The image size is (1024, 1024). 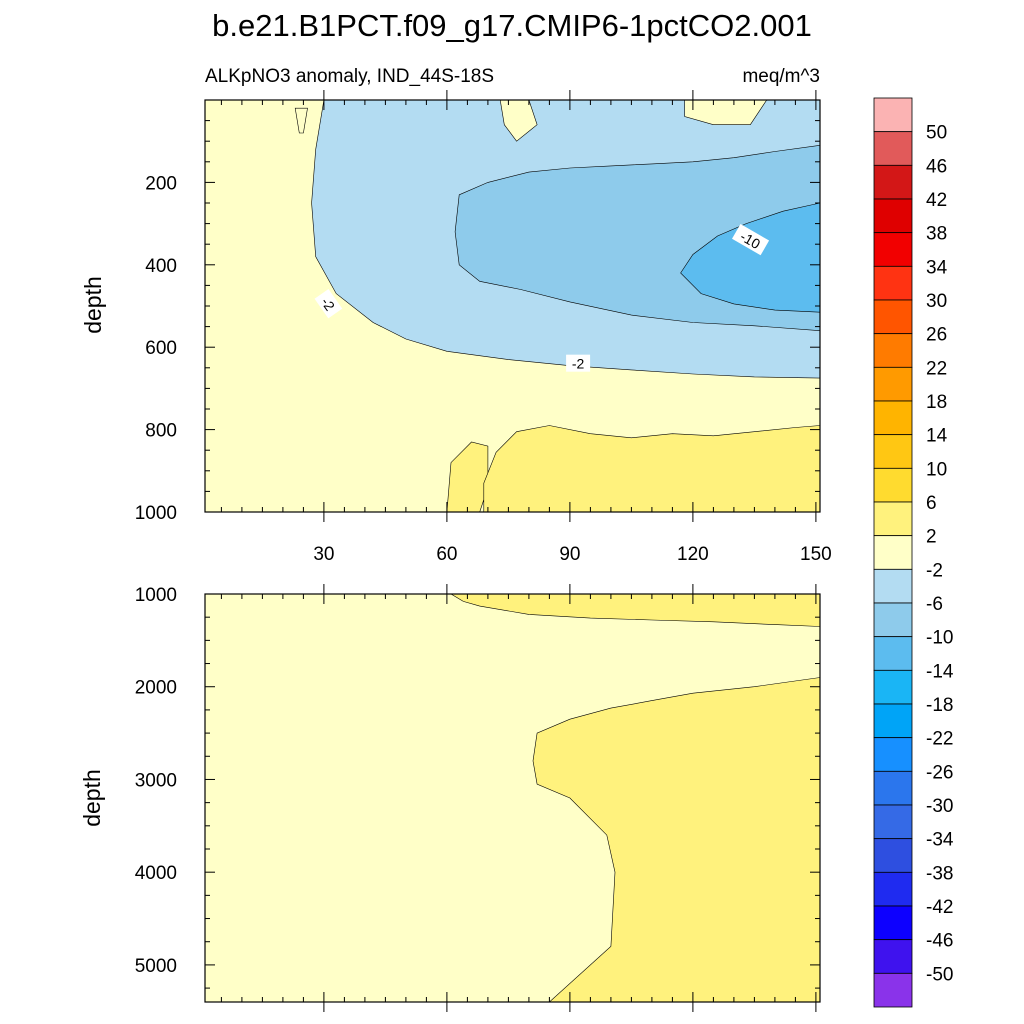 I want to click on colorbar-label: -6, so click(x=934, y=604).